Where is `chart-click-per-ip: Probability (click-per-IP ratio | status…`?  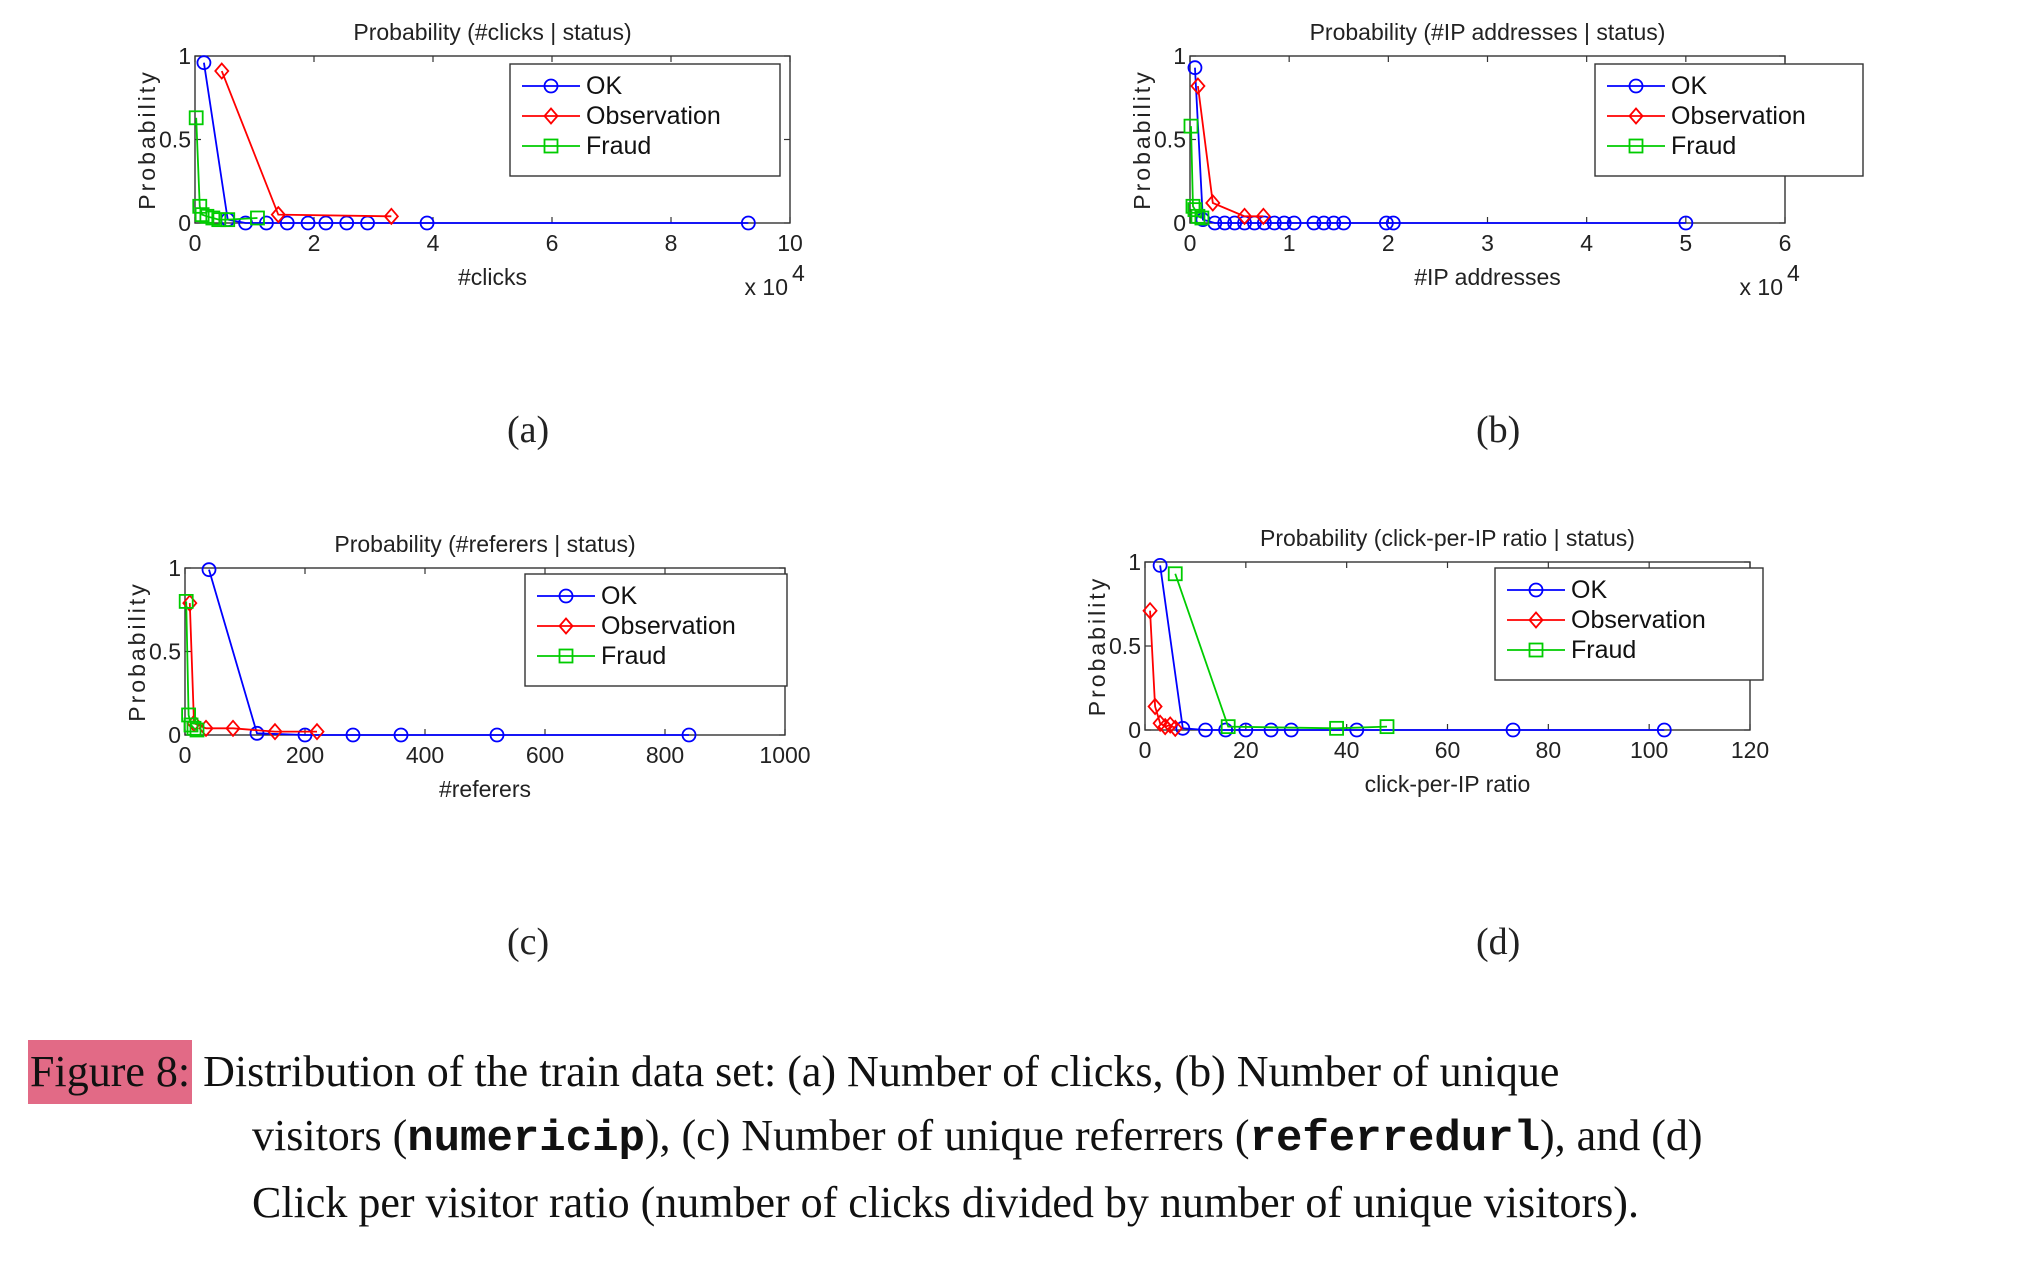
chart-click-per-ip: Probability (click-per-IP ratio | status… is located at coordinates (1426, 661).